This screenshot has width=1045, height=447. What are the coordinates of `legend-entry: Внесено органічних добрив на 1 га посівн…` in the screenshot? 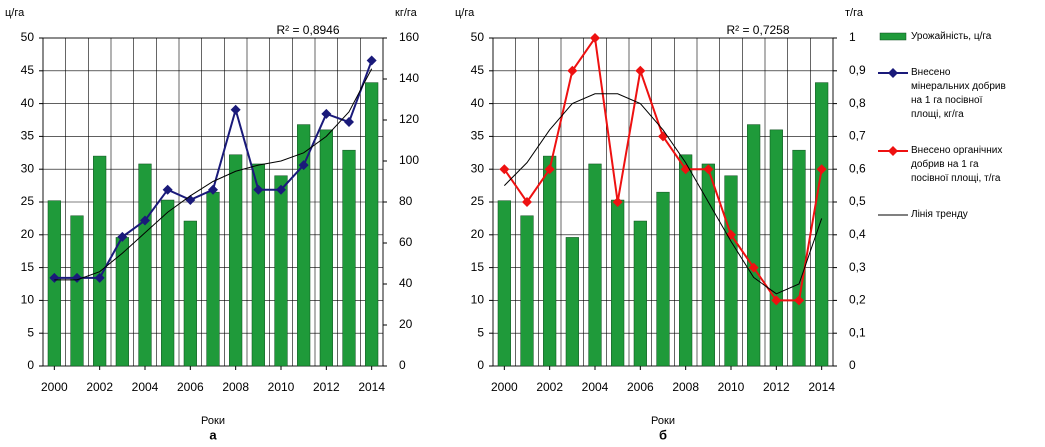 It's located at (958, 165).